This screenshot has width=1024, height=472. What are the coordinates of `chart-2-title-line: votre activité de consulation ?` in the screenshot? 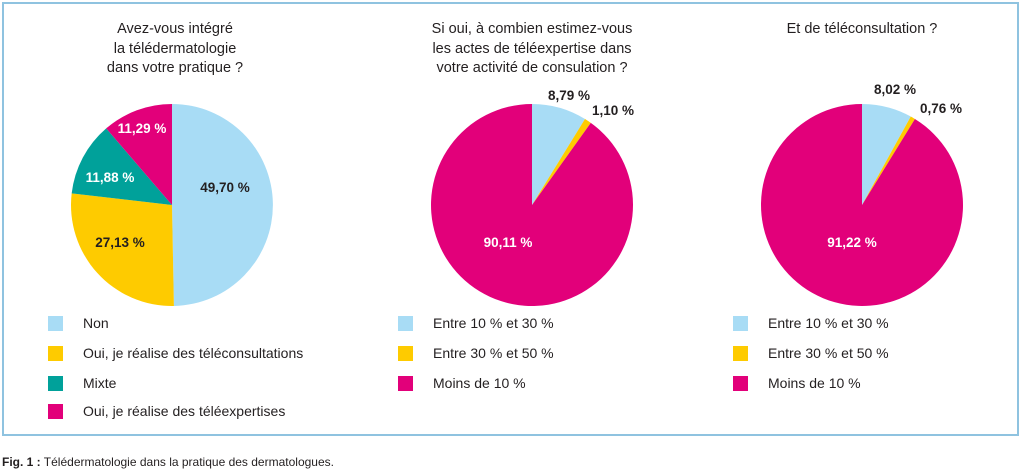 It's located at (532, 68).